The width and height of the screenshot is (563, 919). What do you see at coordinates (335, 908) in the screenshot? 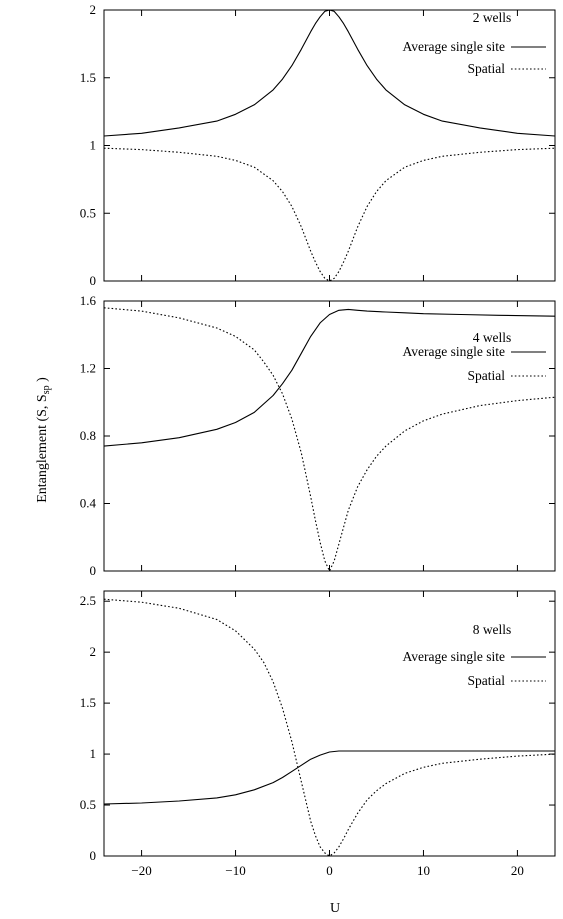
I see `x-axis-label: U` at bounding box center [335, 908].